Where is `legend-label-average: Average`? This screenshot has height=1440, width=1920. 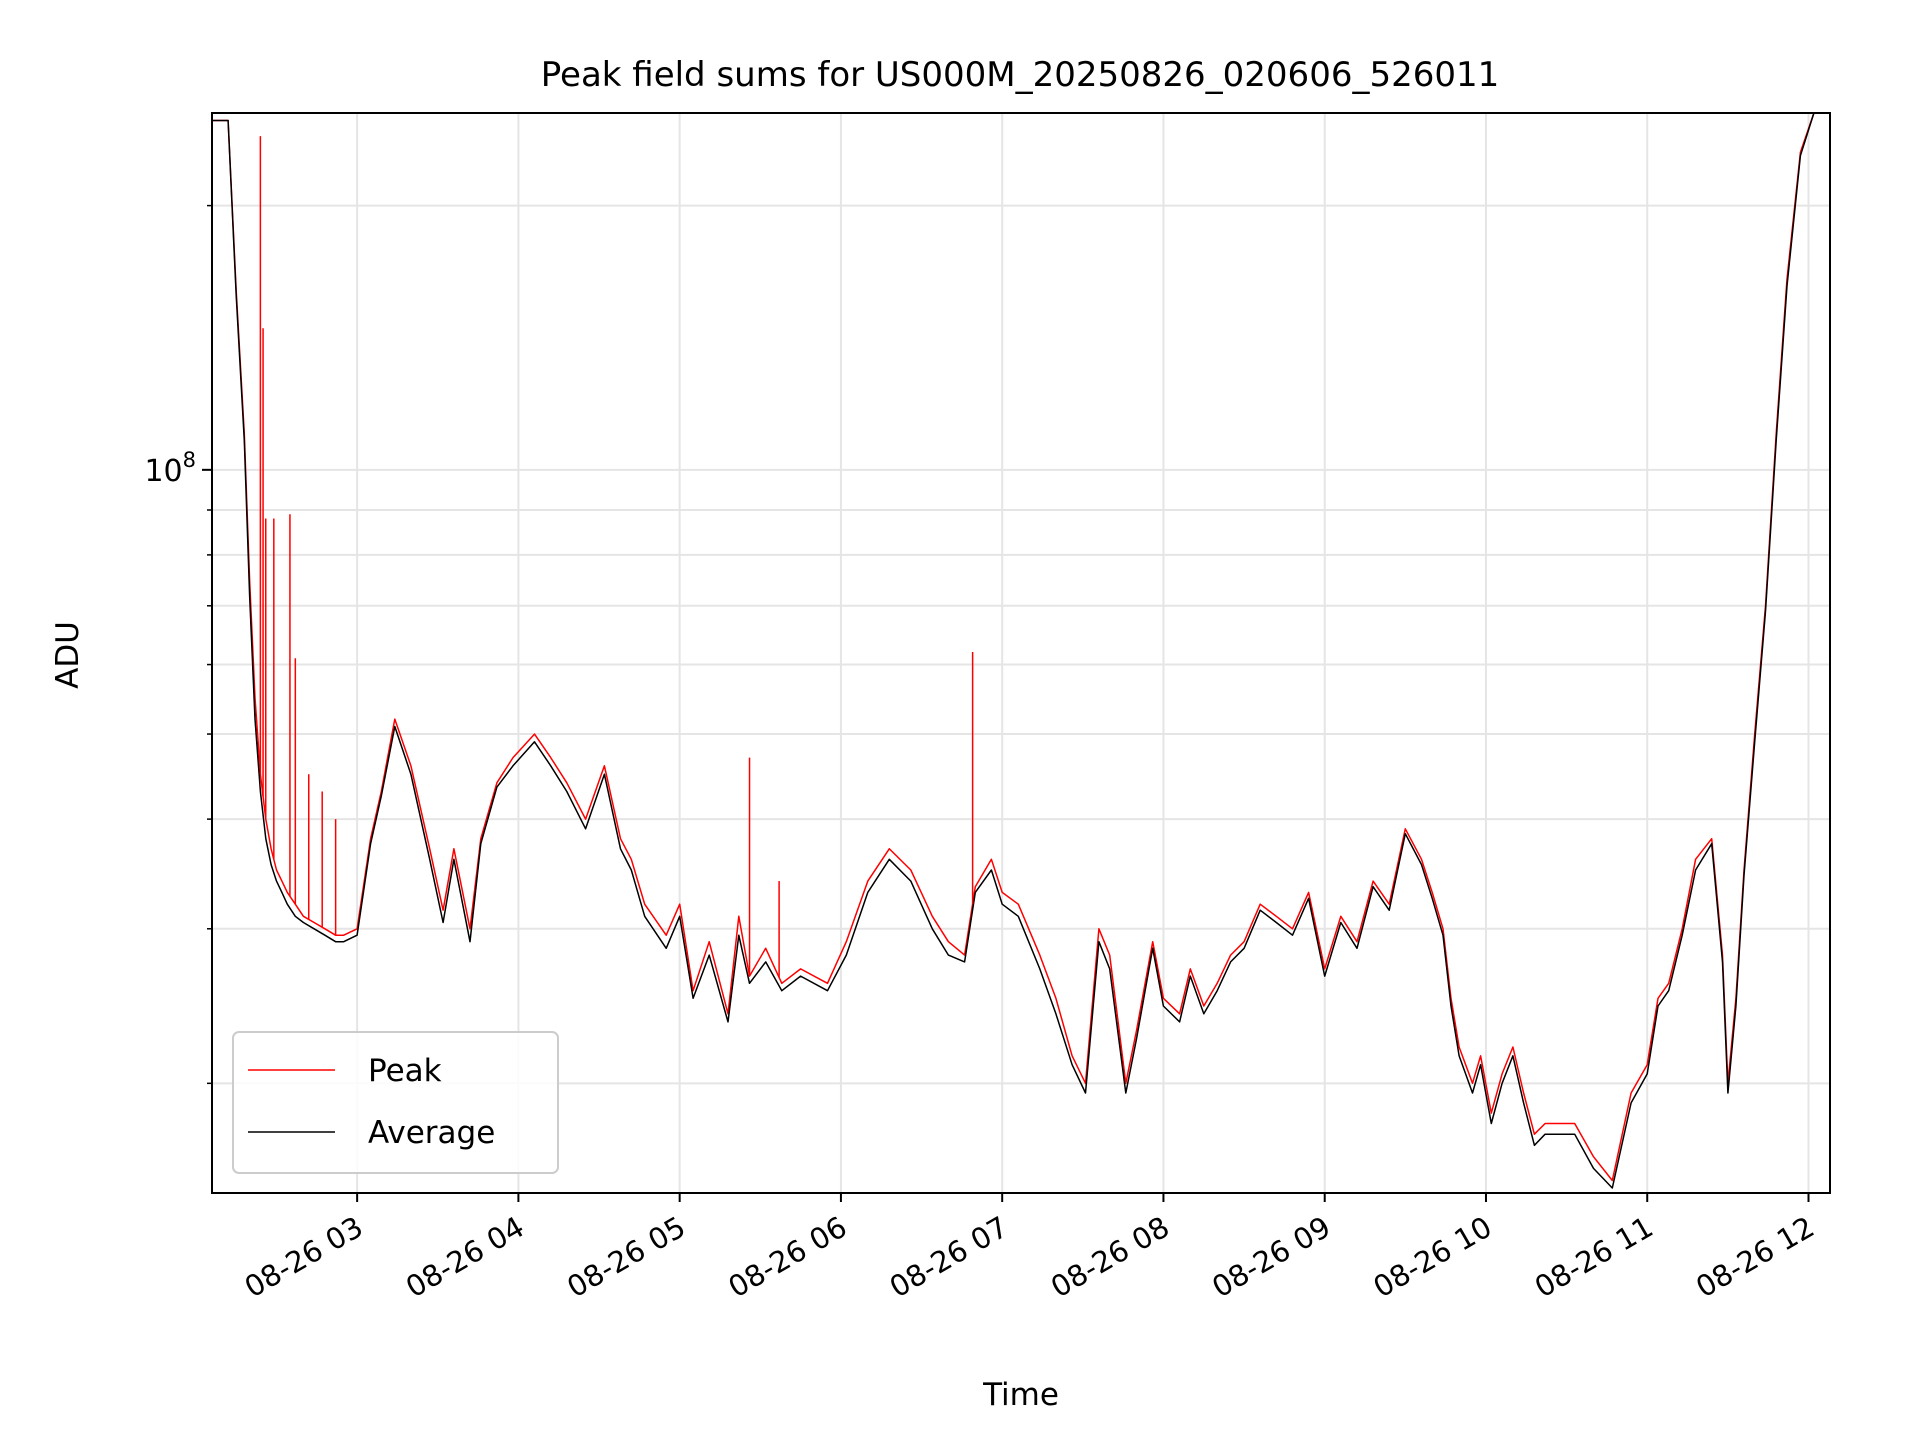 legend-label-average: Average is located at coordinates (431, 1133).